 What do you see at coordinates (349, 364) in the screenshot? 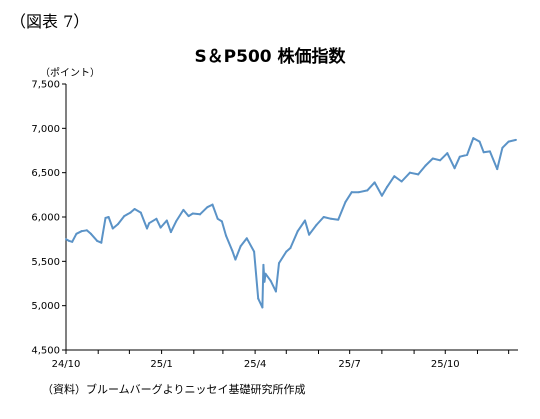
I see `x-tick-label: 25/7` at bounding box center [349, 364].